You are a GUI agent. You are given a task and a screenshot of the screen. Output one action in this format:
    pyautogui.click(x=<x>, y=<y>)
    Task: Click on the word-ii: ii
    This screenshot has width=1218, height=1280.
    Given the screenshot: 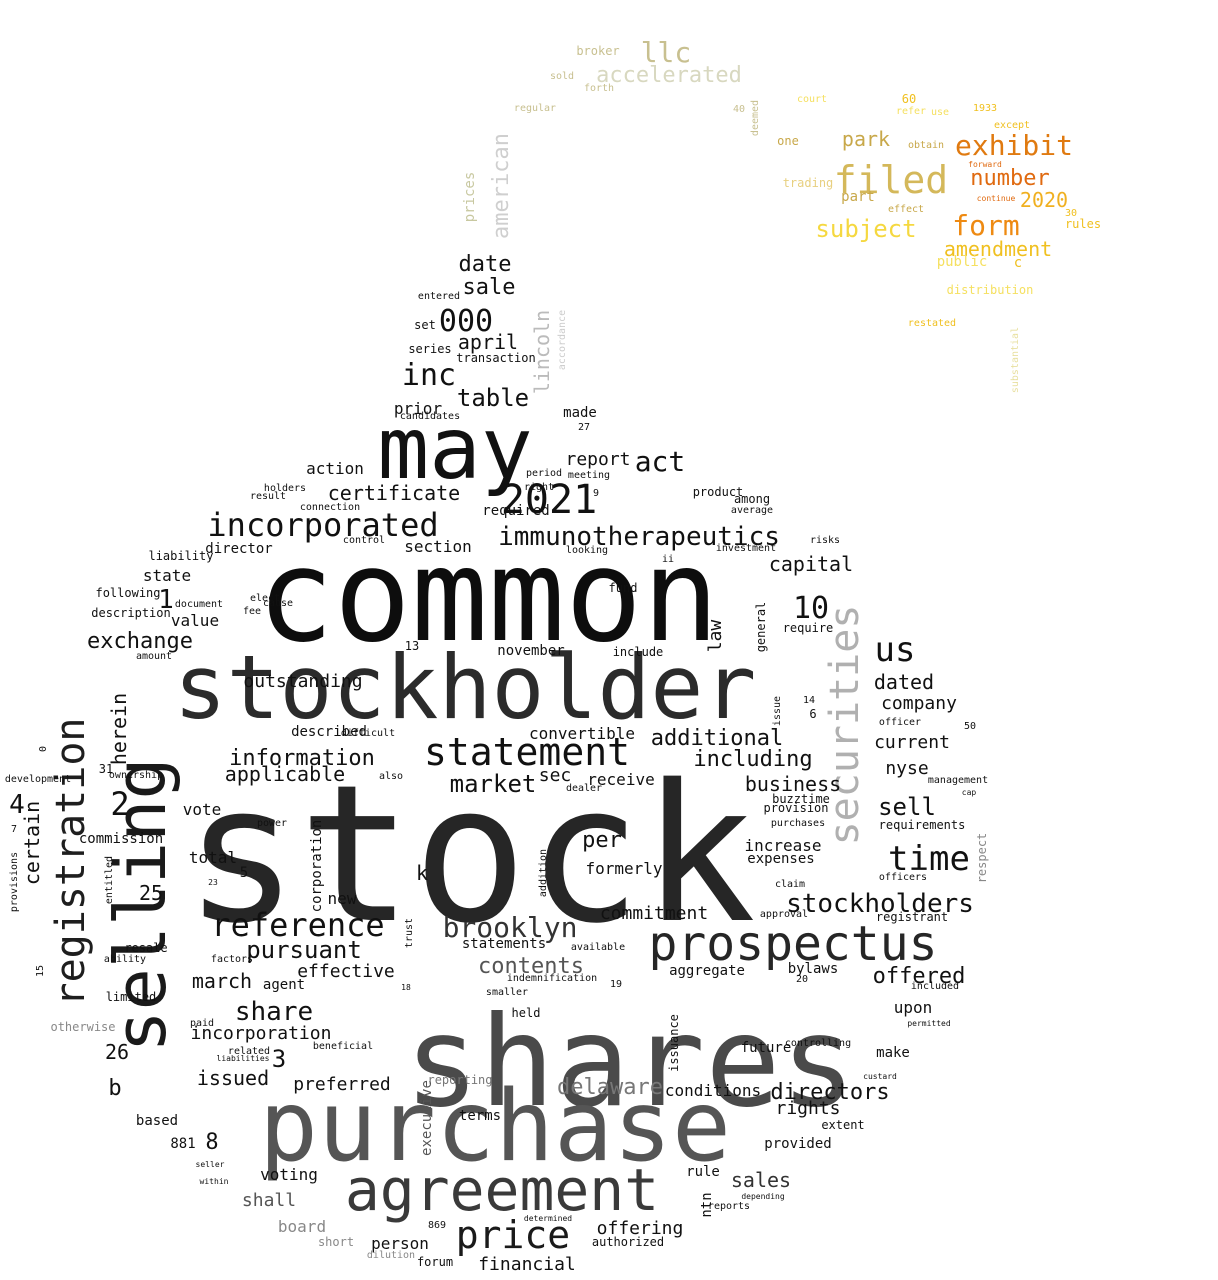 What is the action you would take?
    pyautogui.click(x=668, y=559)
    